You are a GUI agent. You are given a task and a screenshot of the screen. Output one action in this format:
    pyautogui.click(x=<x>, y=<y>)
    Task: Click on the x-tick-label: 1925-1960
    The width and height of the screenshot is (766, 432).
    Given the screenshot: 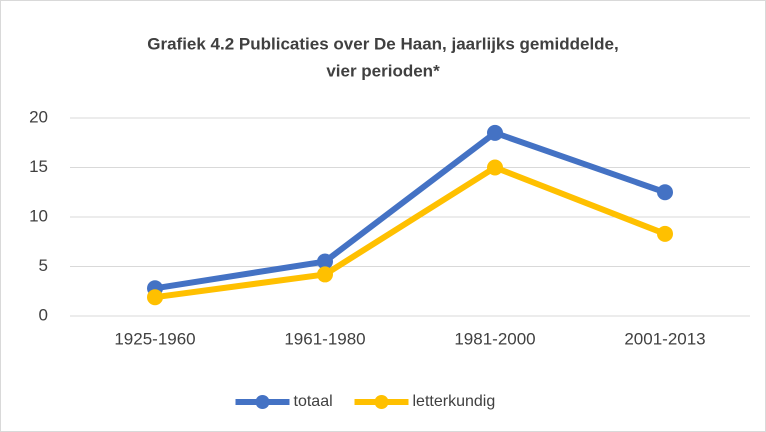 What is the action you would take?
    pyautogui.click(x=154, y=338)
    